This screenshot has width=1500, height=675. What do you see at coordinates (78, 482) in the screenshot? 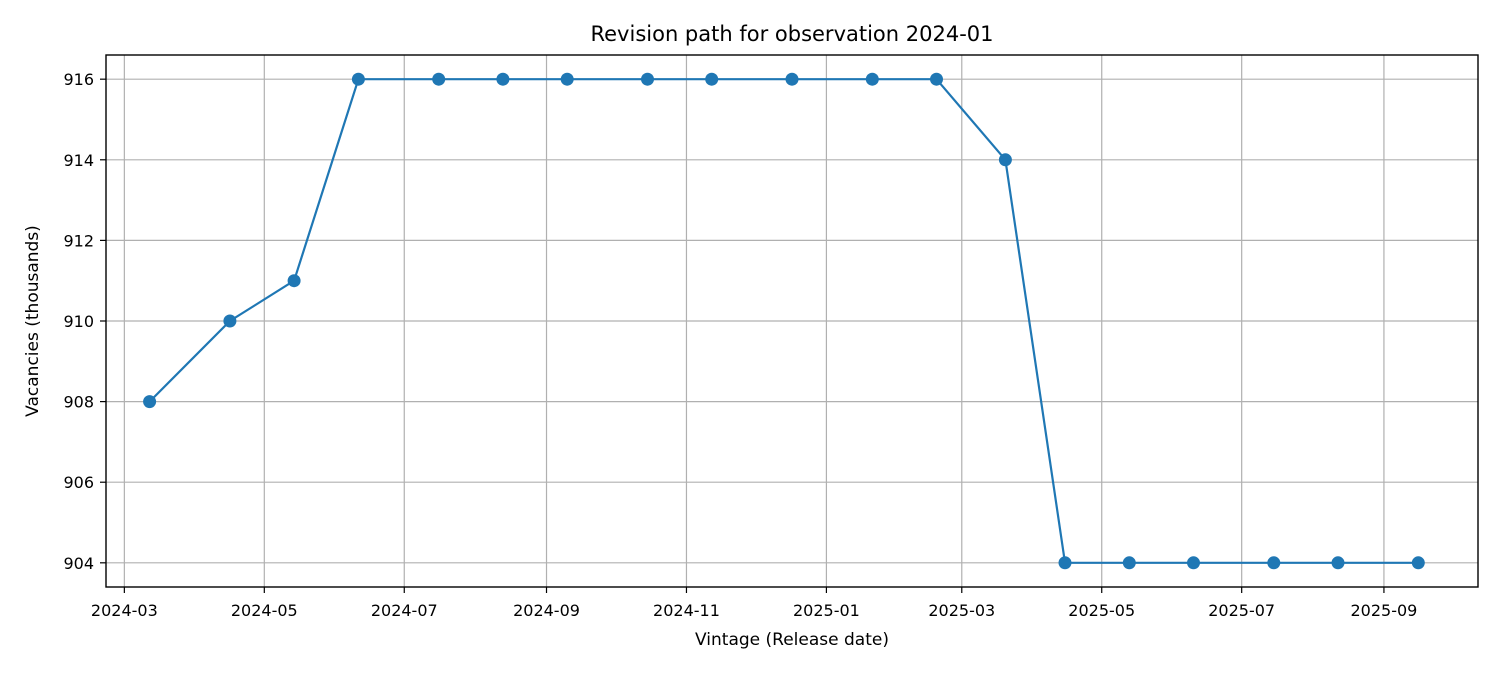
I see `y-tick-label: 906` at bounding box center [78, 482].